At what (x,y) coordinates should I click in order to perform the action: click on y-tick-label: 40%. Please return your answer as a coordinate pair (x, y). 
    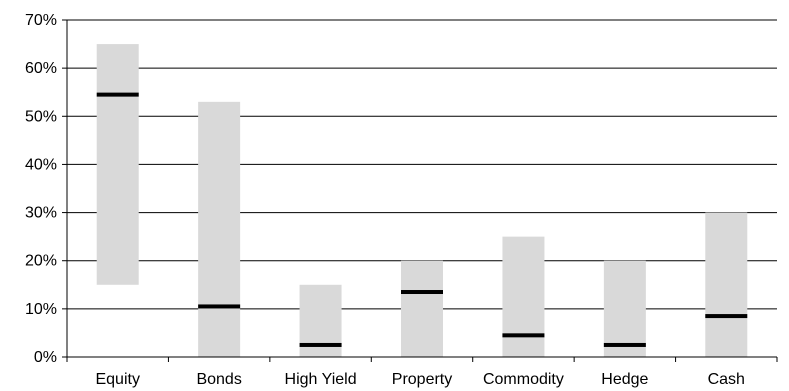
    Looking at the image, I should click on (41, 164).